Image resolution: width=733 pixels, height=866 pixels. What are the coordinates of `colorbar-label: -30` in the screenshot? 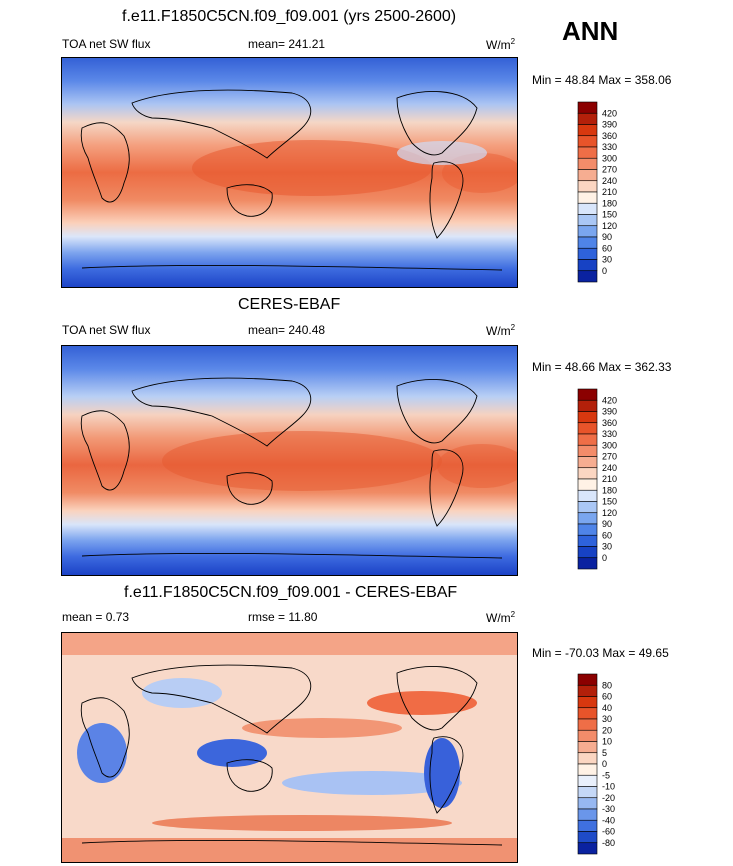 It's located at (608, 809).